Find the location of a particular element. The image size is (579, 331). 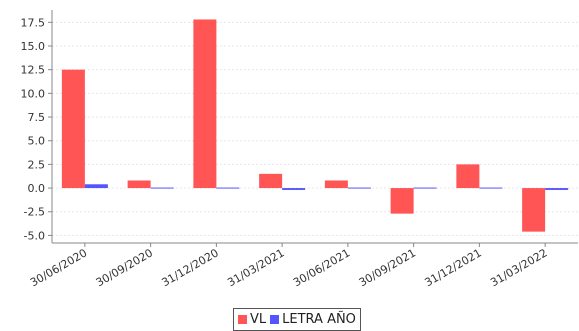

legend-swatch-vl is located at coordinates (242, 319).